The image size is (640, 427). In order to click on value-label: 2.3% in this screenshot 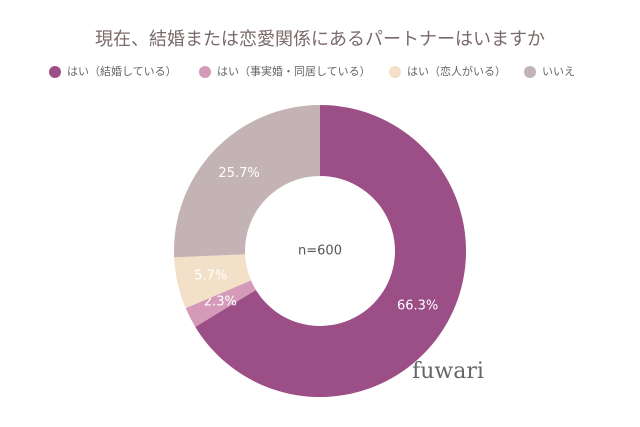, I will do `click(220, 302)`.